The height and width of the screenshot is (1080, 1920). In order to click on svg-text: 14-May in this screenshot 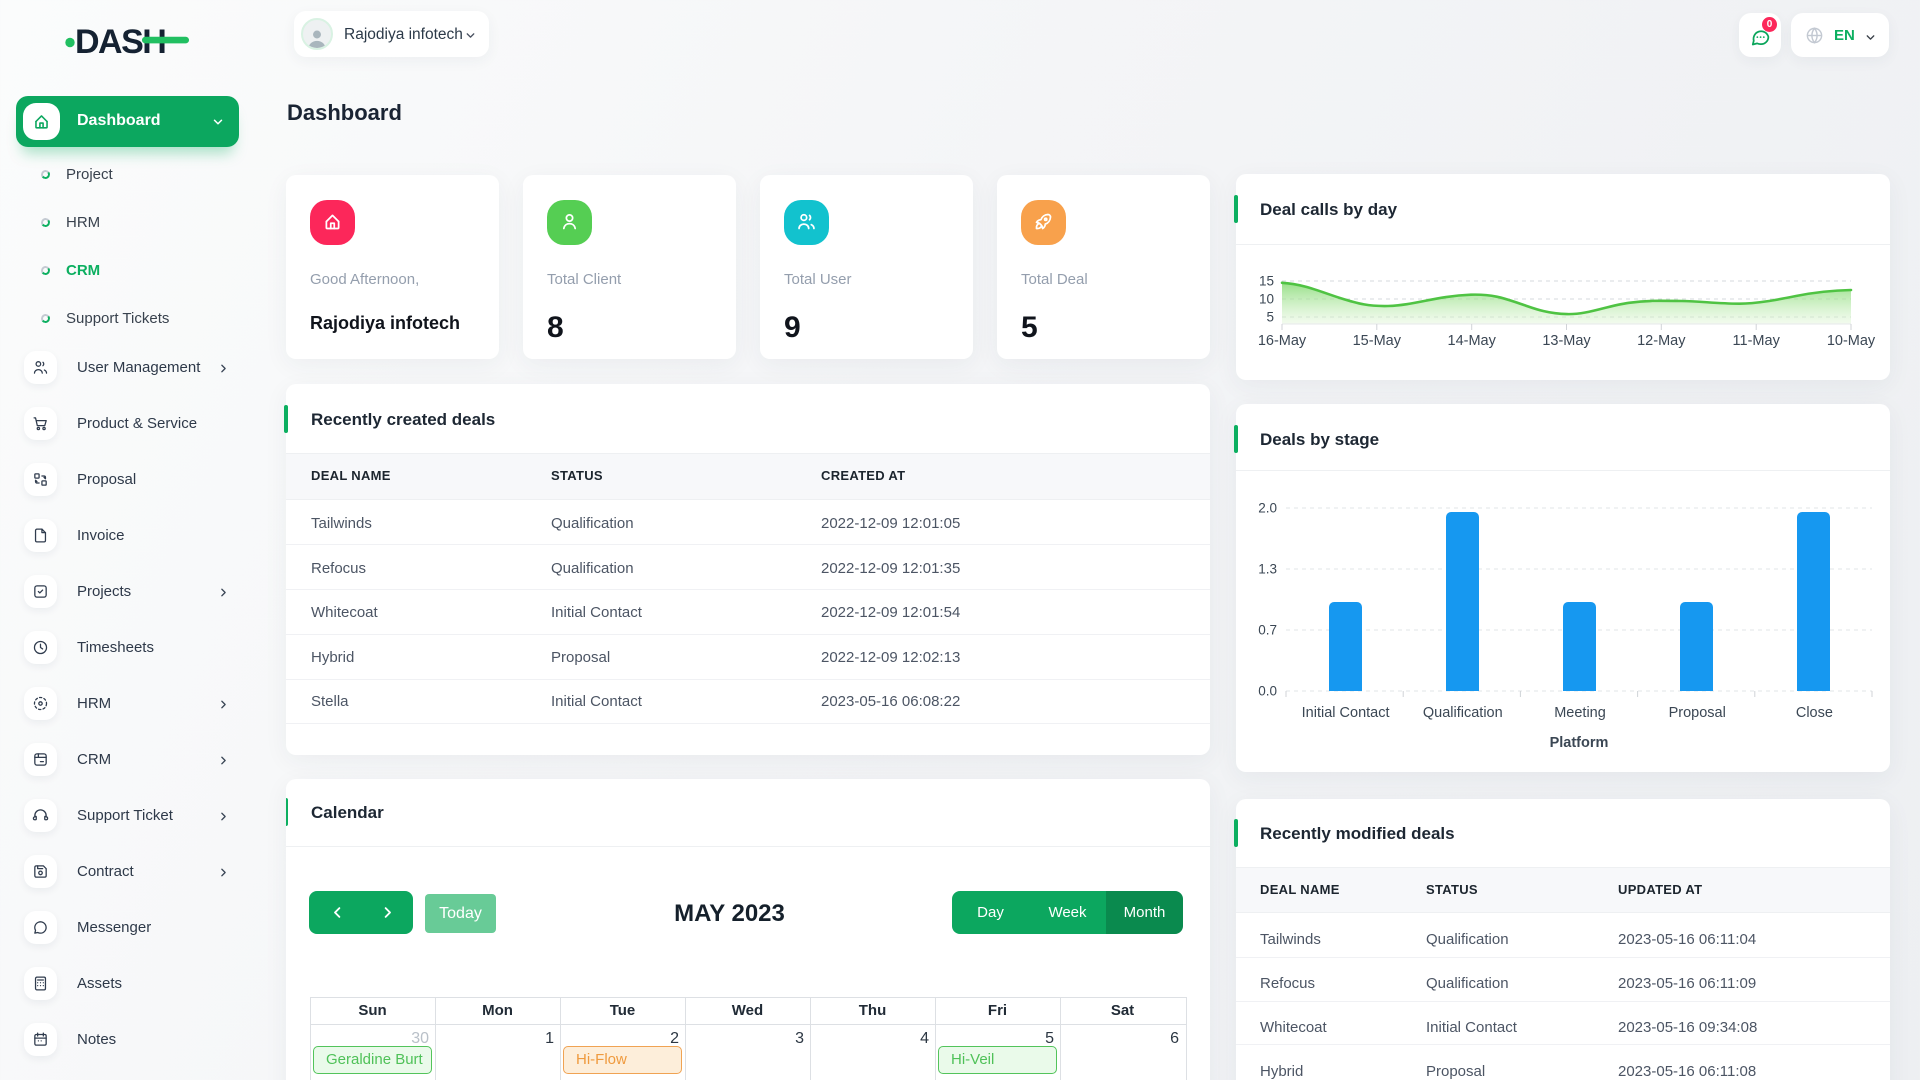, I will do `click(1472, 341)`.